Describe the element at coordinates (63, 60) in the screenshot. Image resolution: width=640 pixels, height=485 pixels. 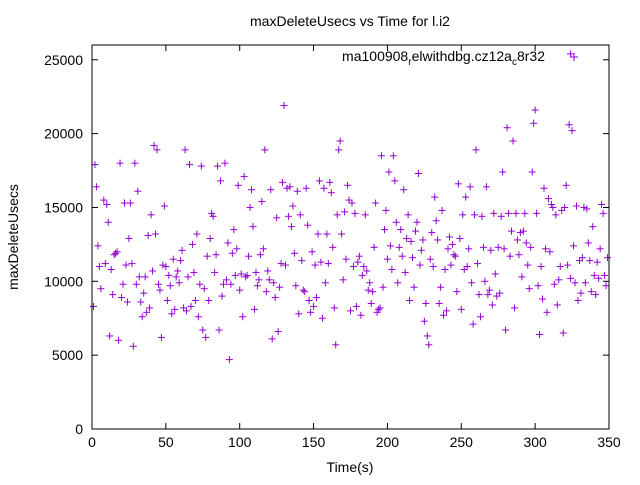
I see `y-tick-label: 25000` at that location.